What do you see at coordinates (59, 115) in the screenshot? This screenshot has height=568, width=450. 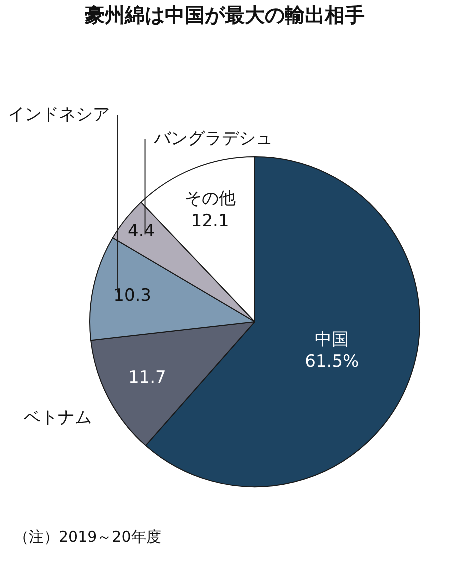 I see `slice-label: インドネシア` at bounding box center [59, 115].